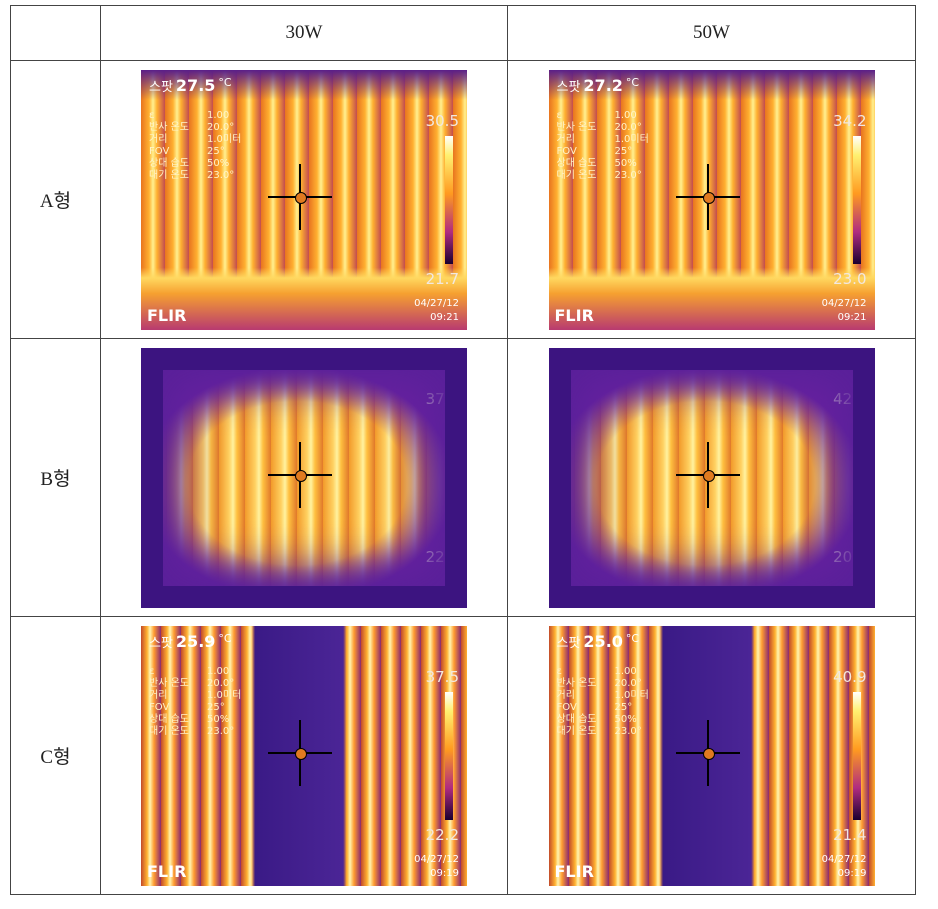  I want to click on row-label: C형, so click(55, 755).